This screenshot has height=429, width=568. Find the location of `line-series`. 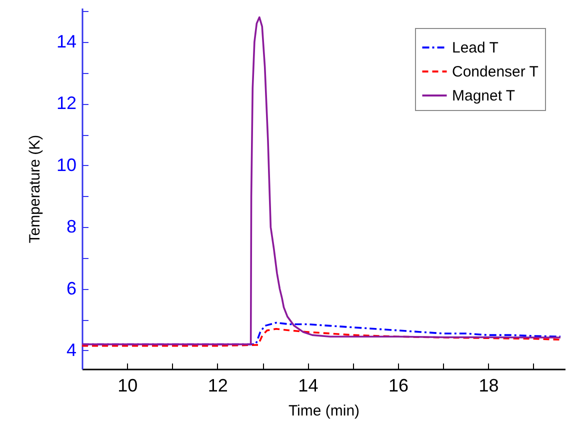

line-series is located at coordinates (322, 337).